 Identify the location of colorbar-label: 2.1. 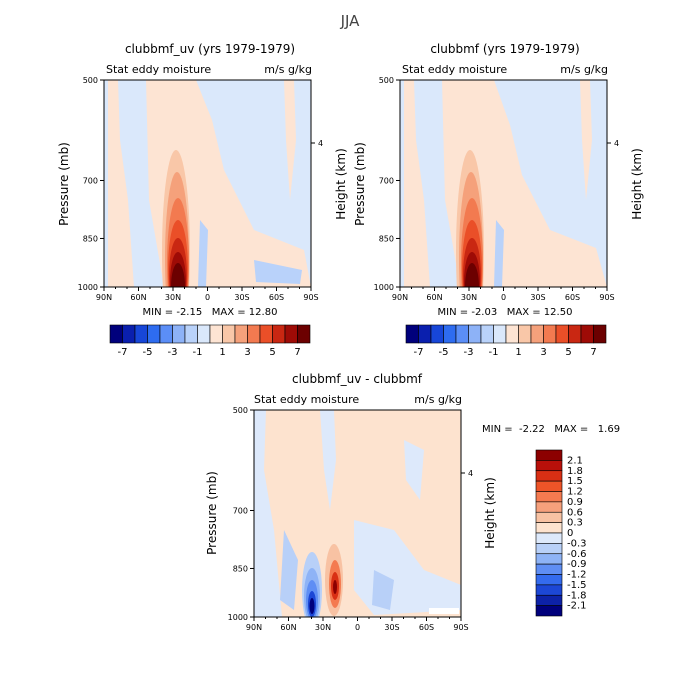
(575, 460).